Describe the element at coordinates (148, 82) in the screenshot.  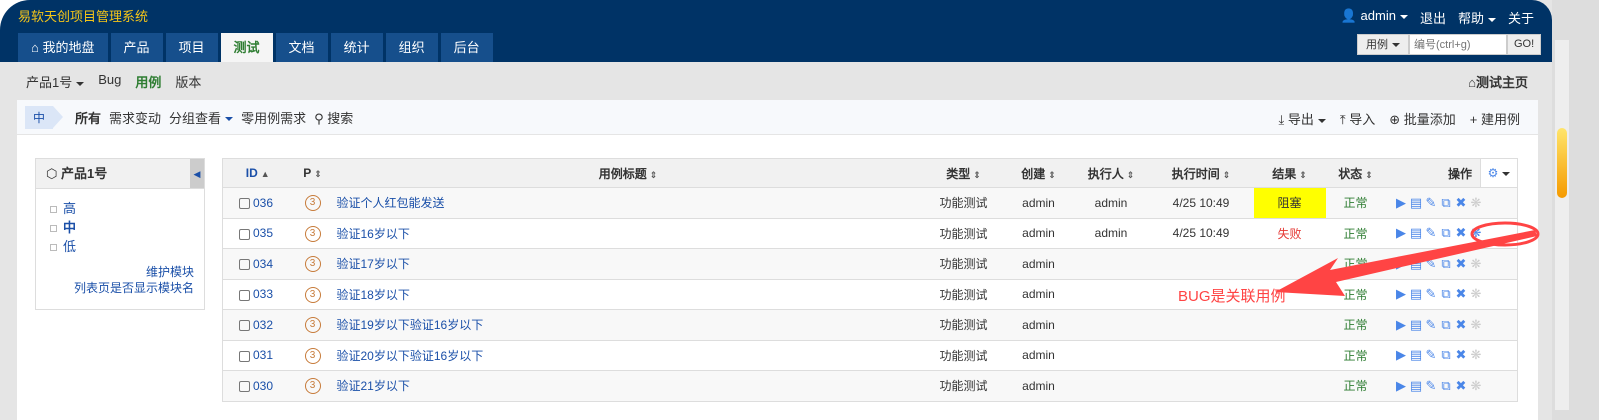
I see `subnav-case: 用例` at that location.